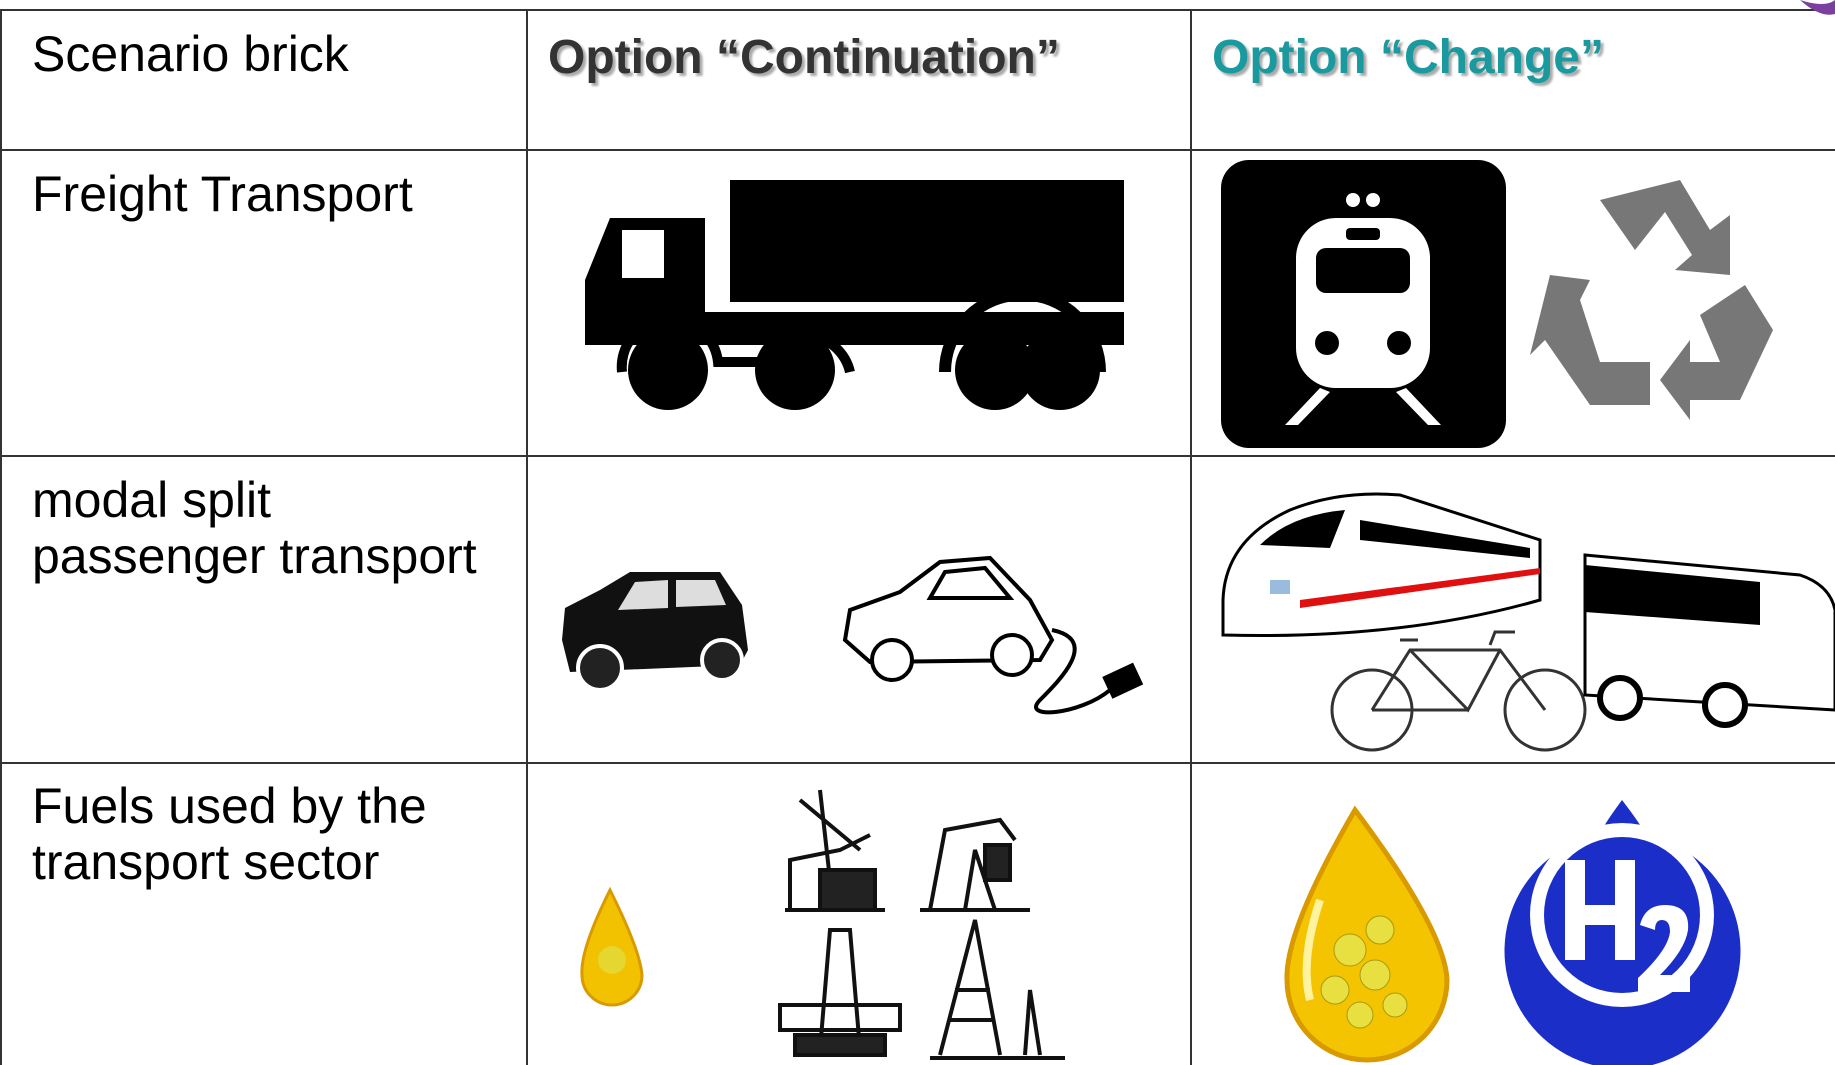 The width and height of the screenshot is (1835, 1065). Describe the element at coordinates (190, 54) in the screenshot. I see `header-cell: Scenario brick` at that location.